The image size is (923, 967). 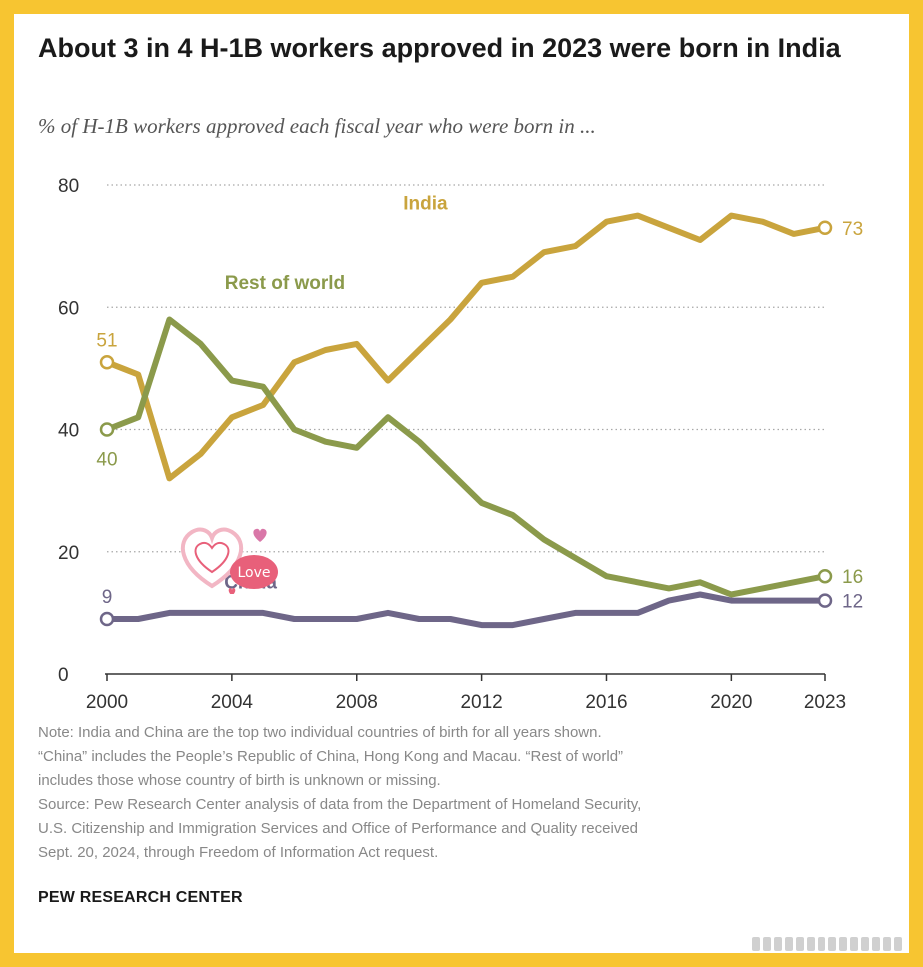 What do you see at coordinates (107, 619) in the screenshot?
I see `start-marker-china` at bounding box center [107, 619].